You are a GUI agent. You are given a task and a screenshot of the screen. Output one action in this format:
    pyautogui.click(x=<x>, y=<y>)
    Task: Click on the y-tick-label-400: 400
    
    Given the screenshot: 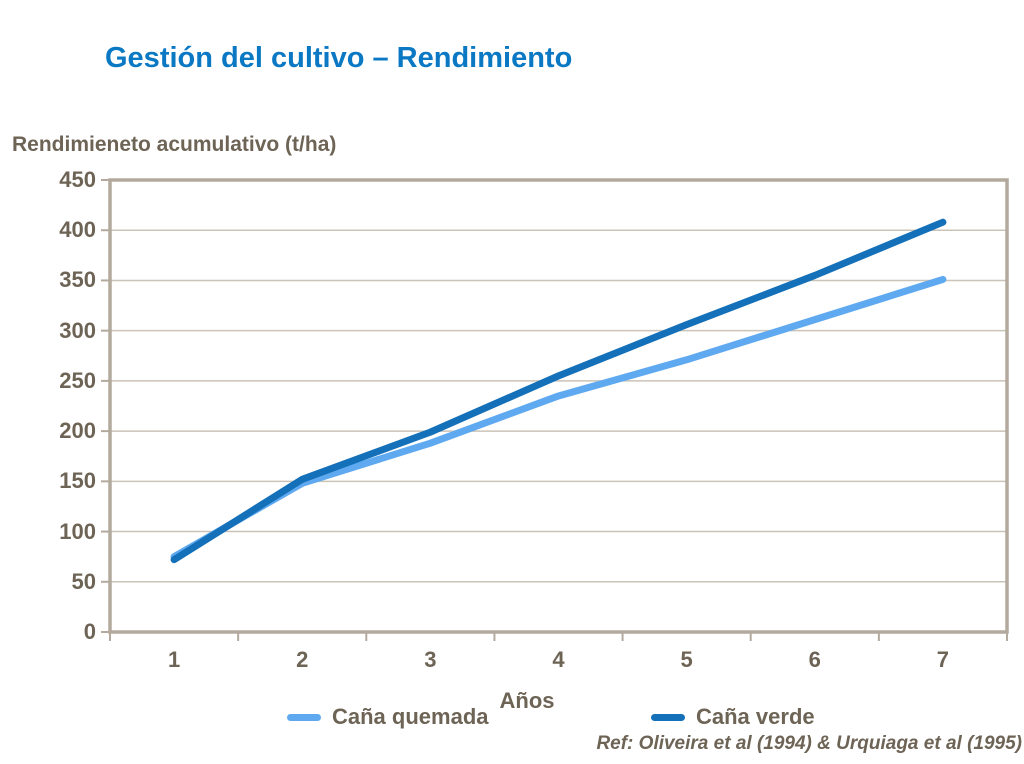 What is the action you would take?
    pyautogui.click(x=77, y=230)
    